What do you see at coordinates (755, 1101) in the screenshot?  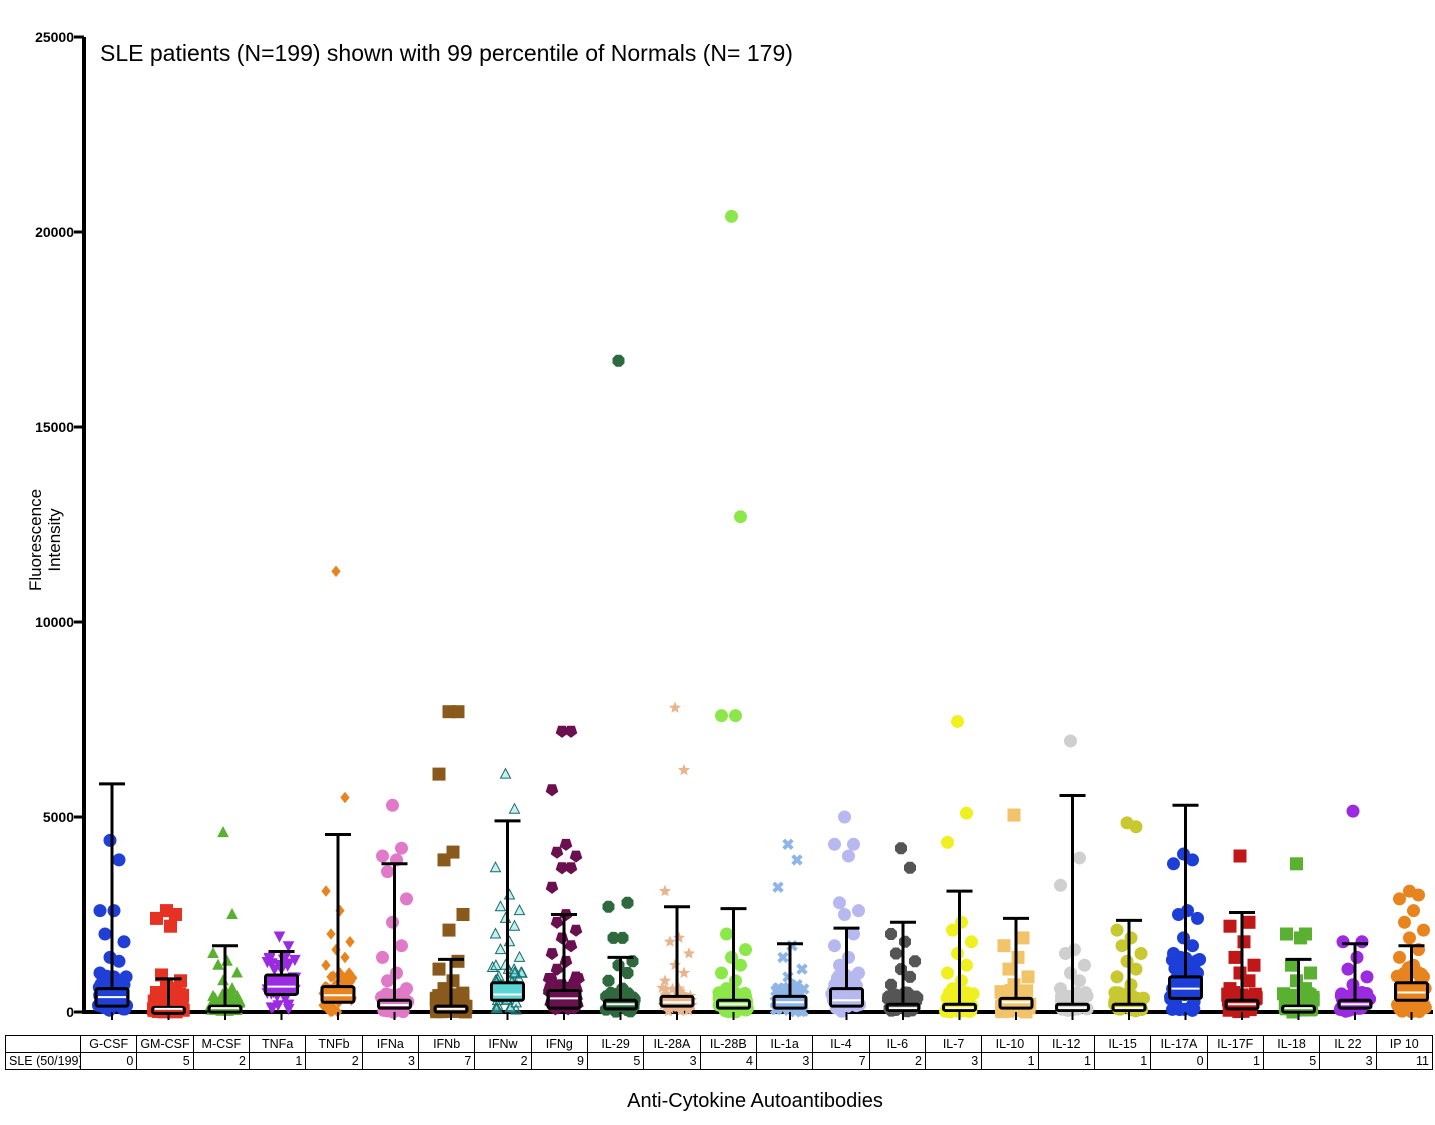 I see `x-axis-label: Anti-Cytokine Autoantibodies` at bounding box center [755, 1101].